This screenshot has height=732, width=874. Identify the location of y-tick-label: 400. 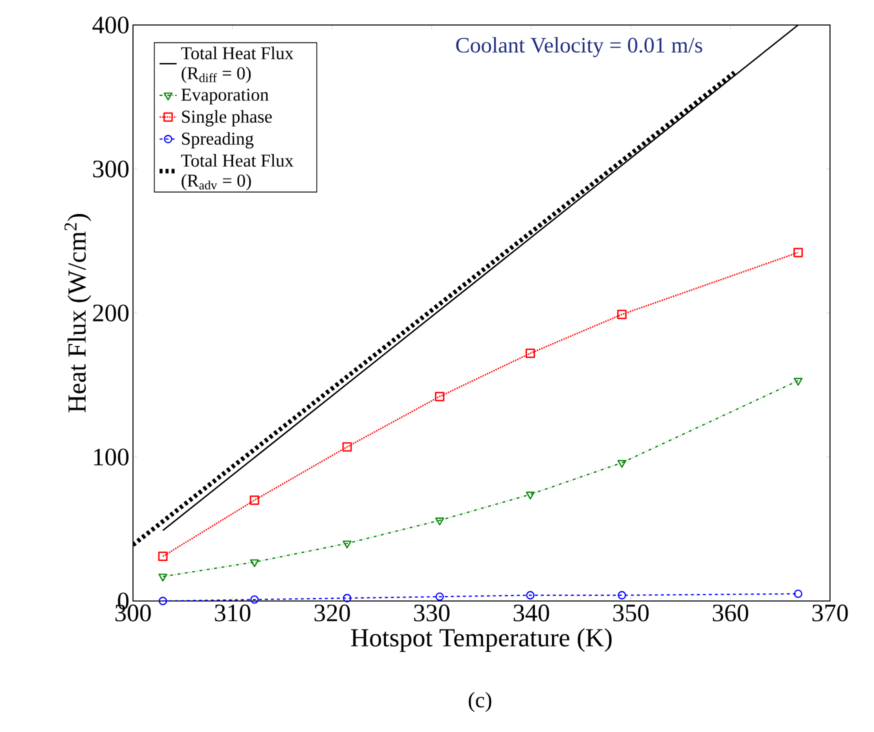
(110, 25).